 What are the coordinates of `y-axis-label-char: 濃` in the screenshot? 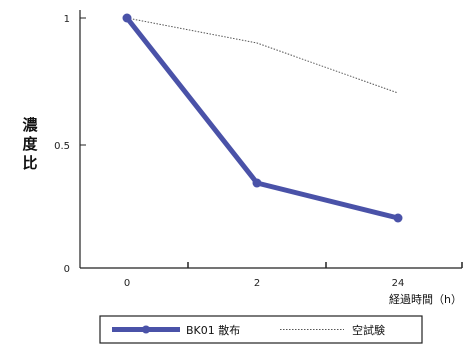 It's located at (30, 125).